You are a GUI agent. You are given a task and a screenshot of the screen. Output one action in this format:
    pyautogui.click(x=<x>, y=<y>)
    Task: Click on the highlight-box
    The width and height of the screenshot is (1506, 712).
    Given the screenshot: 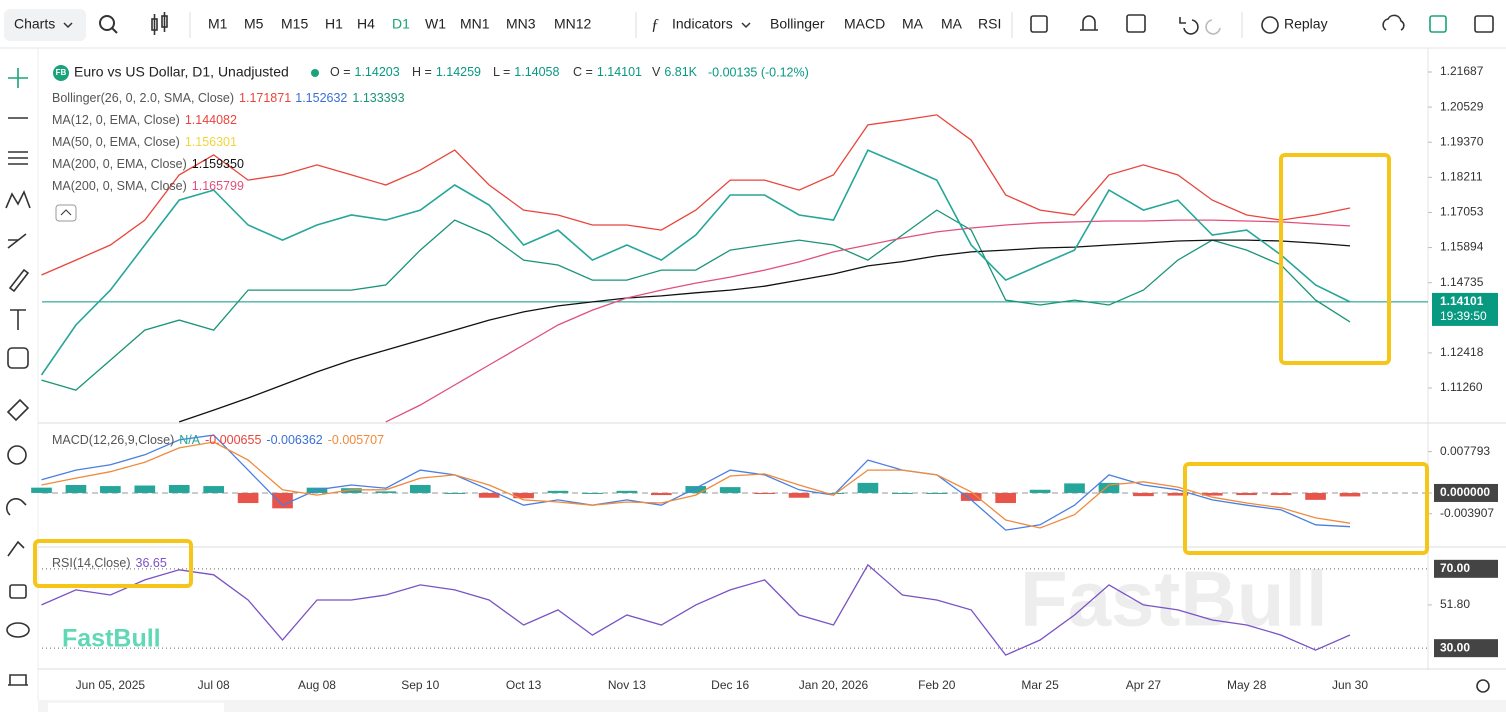 What is the action you would take?
    pyautogui.click(x=1306, y=508)
    